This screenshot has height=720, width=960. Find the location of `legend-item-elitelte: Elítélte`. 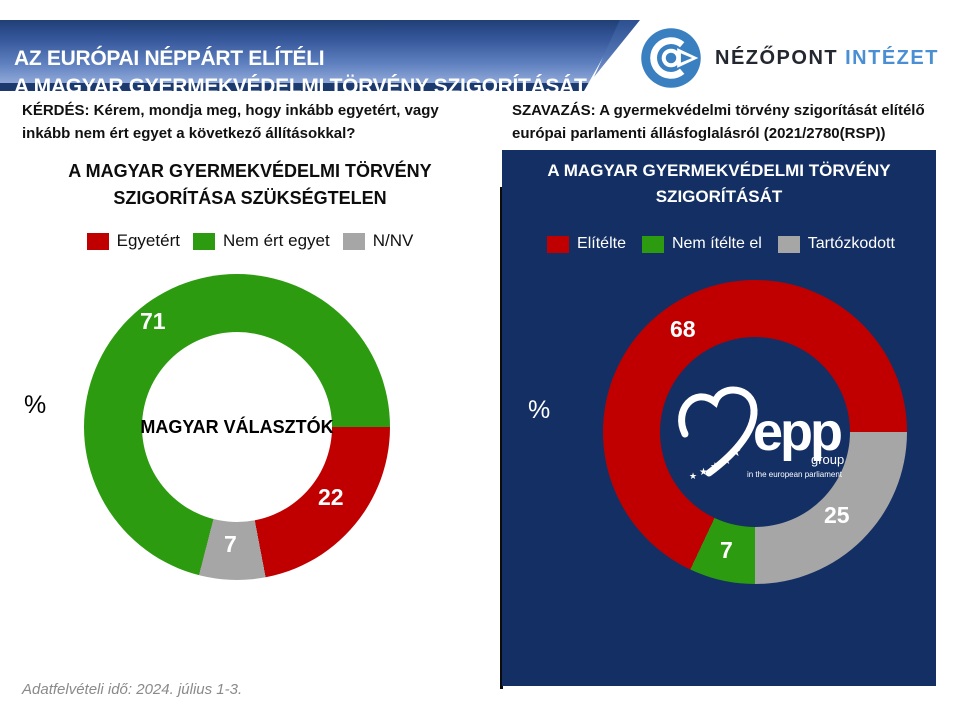

legend-item-elitelte: Elítélte is located at coordinates (586, 244).